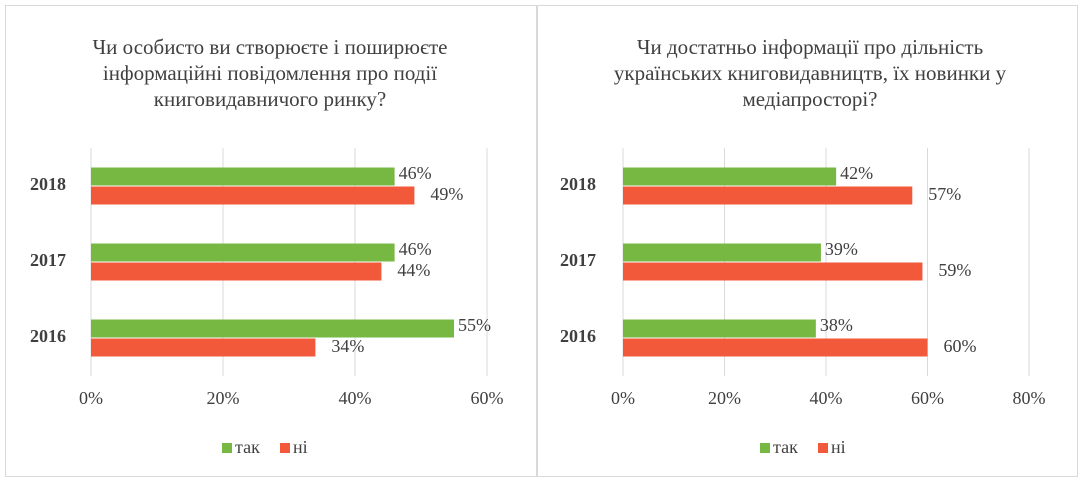  I want to click on value-label: 38%, so click(836, 325).